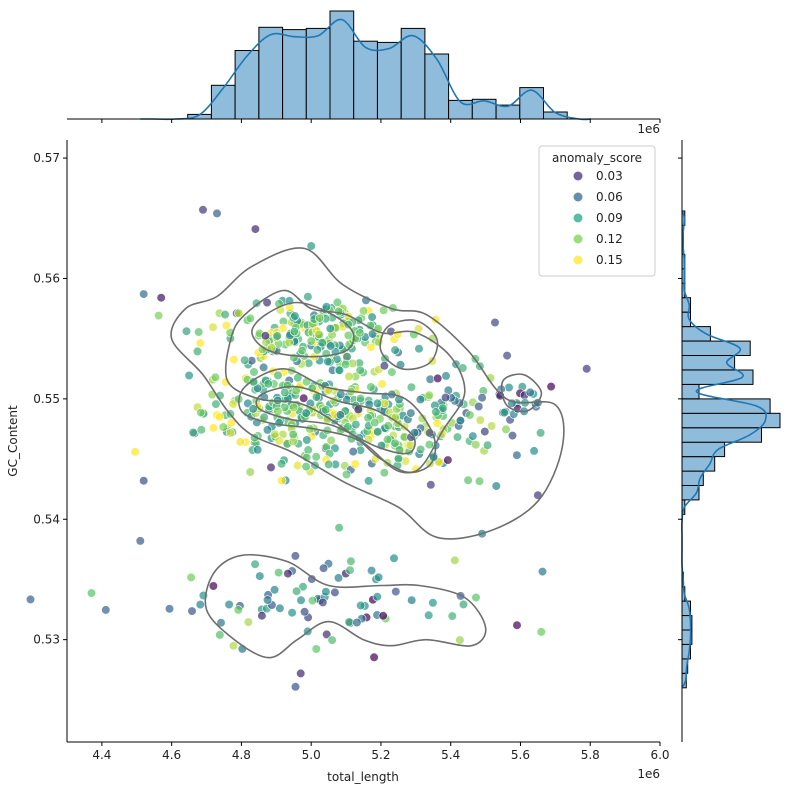 The image size is (800, 800). I want to click on x-offset-label: 1e6, so click(648, 774).